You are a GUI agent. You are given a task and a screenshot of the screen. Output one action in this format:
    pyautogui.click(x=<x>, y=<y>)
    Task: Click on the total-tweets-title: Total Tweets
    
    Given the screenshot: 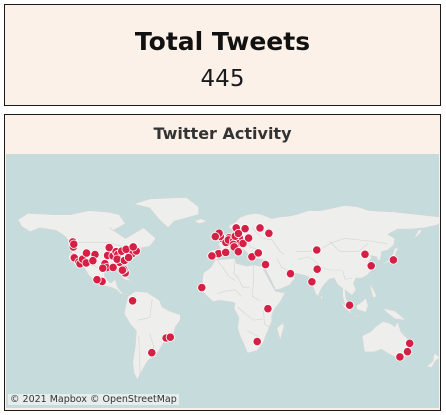 What is the action you would take?
    pyautogui.click(x=222, y=41)
    